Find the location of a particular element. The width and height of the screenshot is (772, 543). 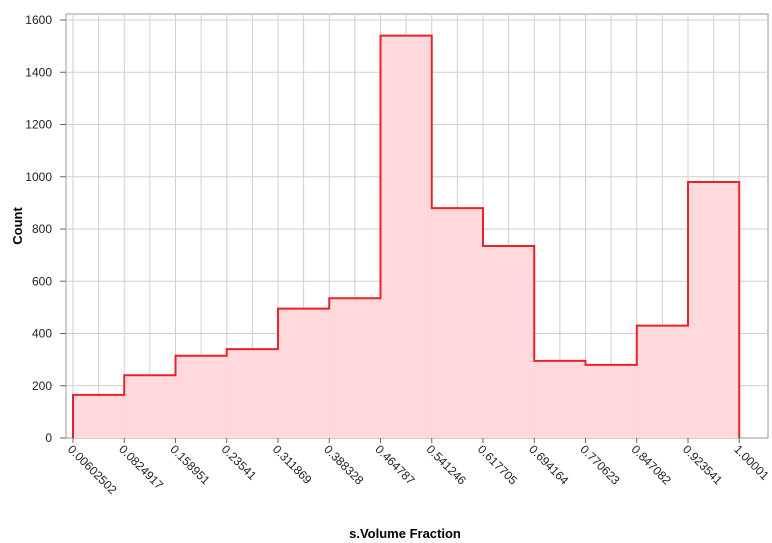

x-tick-label: 0.770623 is located at coordinates (600, 465).